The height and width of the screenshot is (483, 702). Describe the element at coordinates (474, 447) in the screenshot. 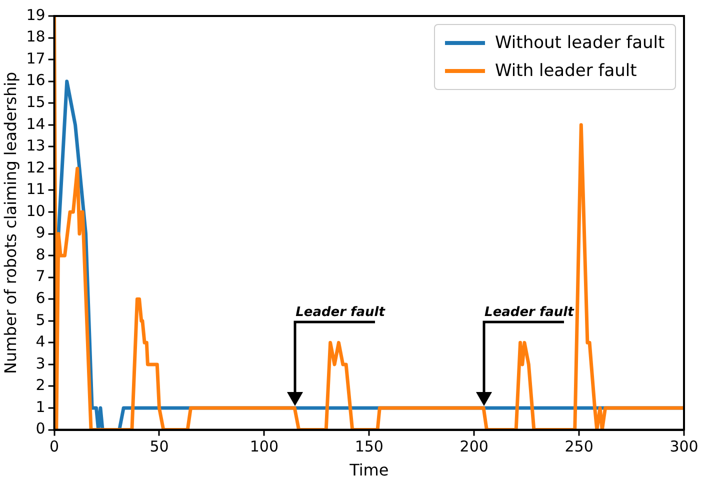

I see `x-tick-label: 200` at that location.